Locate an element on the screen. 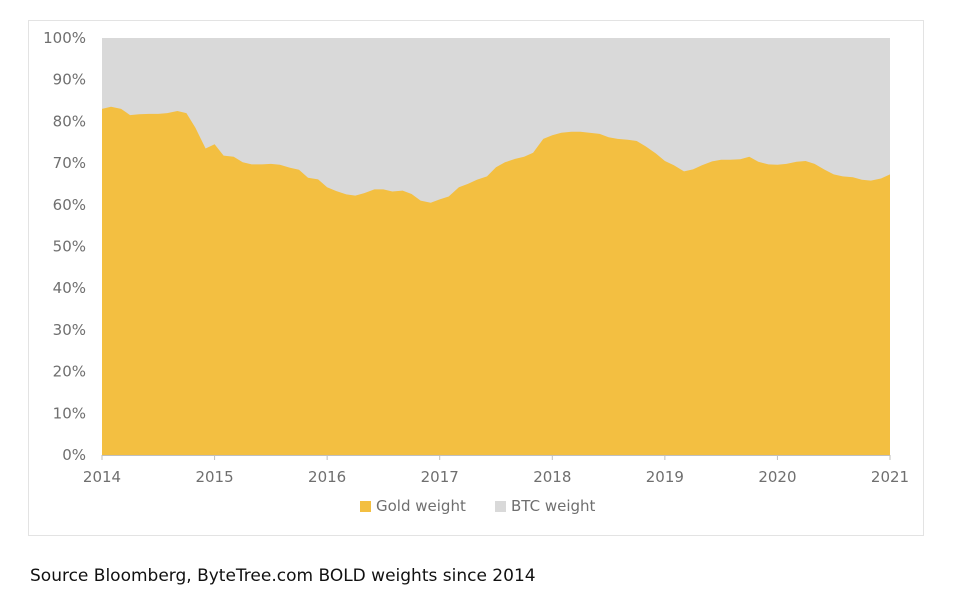  x-tick-label: 2014 is located at coordinates (102, 477).